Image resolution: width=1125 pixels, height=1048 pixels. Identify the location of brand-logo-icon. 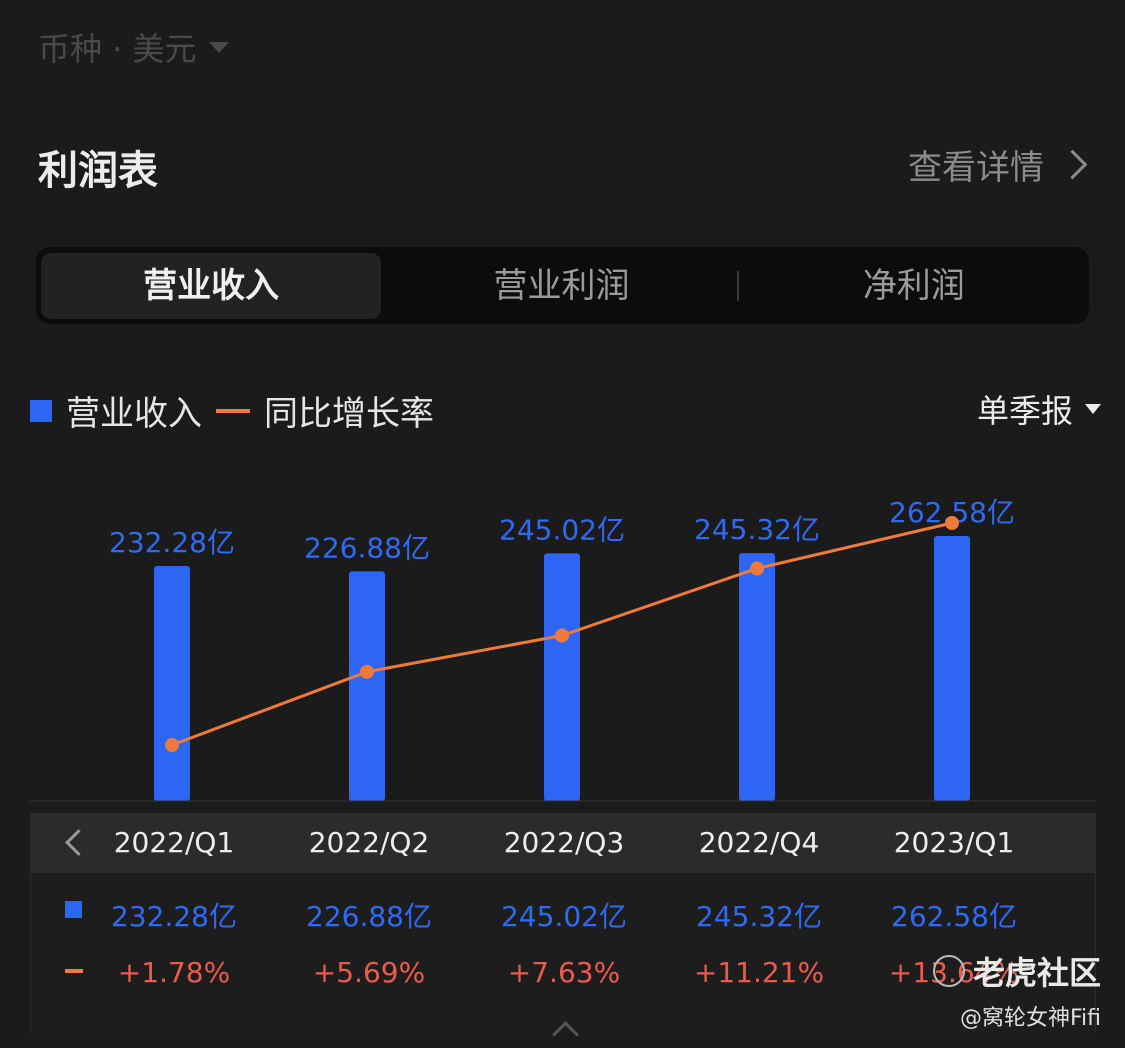
(948, 971).